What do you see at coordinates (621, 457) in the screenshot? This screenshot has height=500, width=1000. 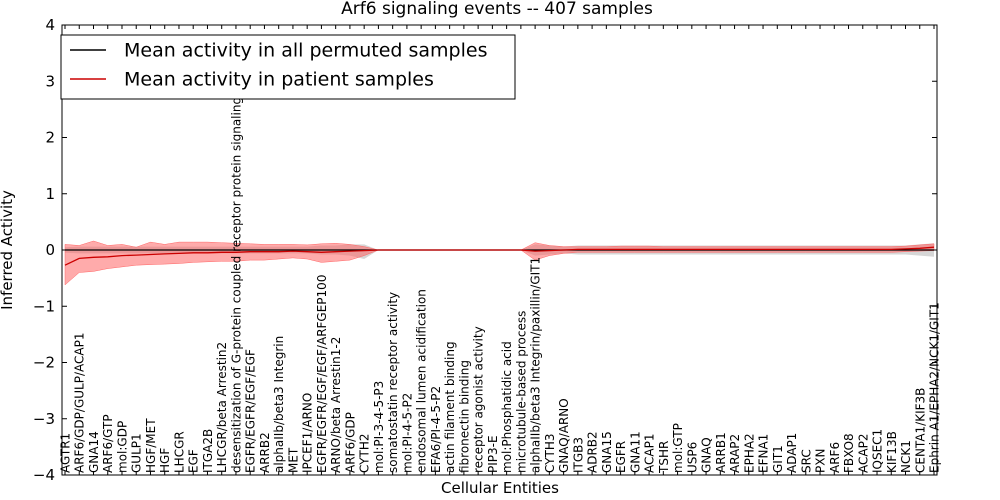 I see `x-tick-label: EGFR` at bounding box center [621, 457].